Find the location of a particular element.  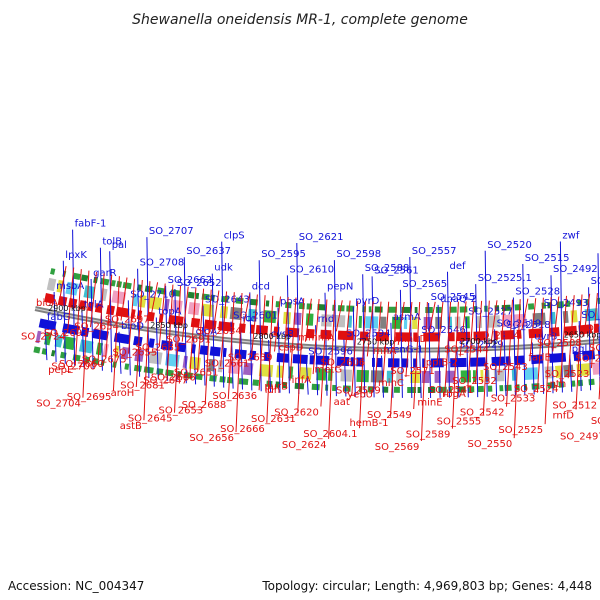

gene-label: zwf is located at coordinates (570, 236).